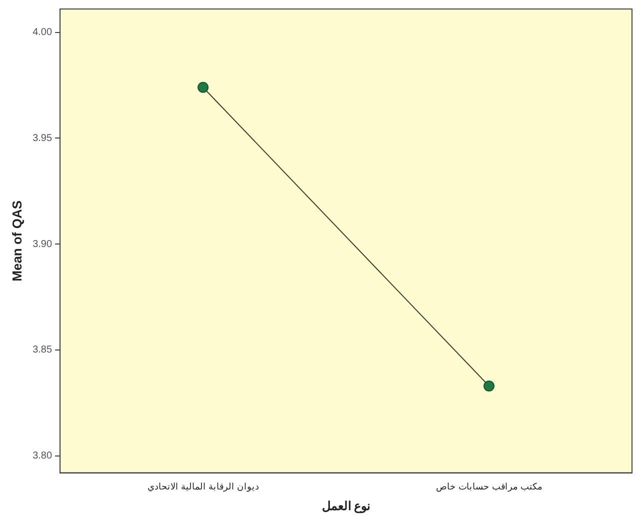 This screenshot has height=518, width=640. What do you see at coordinates (42, 138) in the screenshot?
I see `y-tick-label: 3.95` at bounding box center [42, 138].